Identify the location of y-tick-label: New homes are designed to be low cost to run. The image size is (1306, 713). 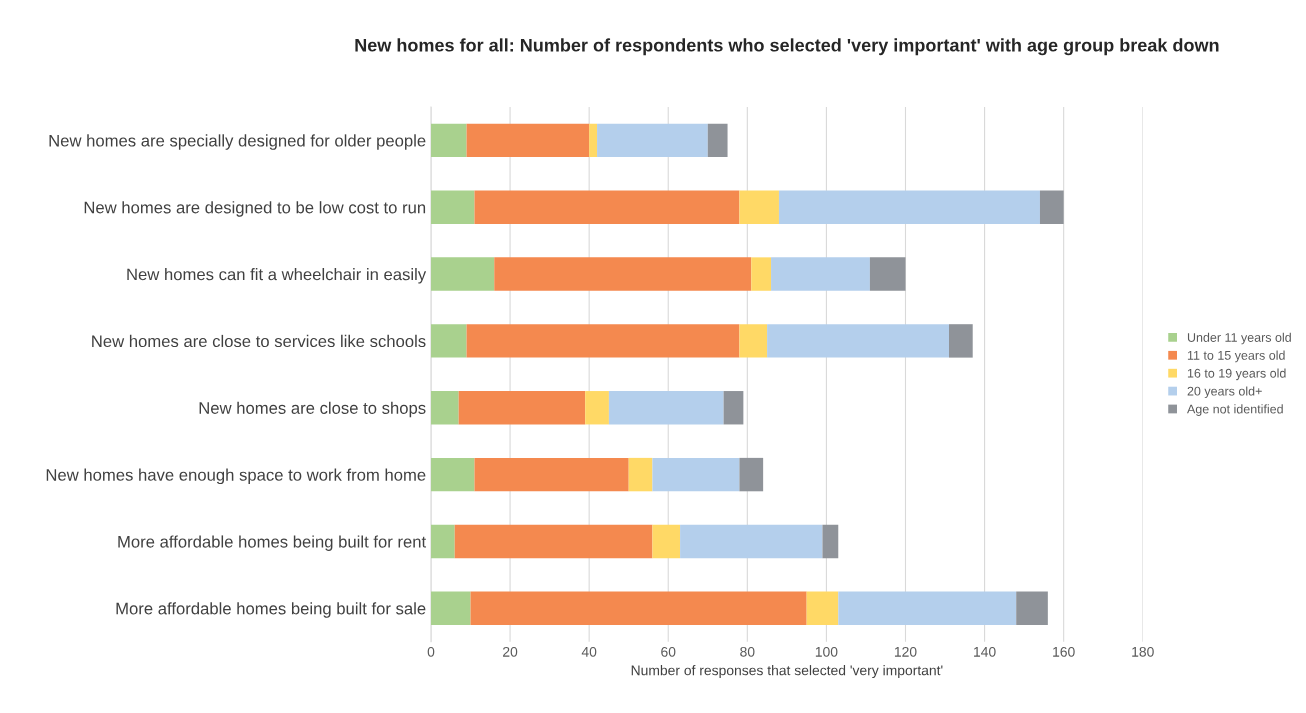
(255, 209).